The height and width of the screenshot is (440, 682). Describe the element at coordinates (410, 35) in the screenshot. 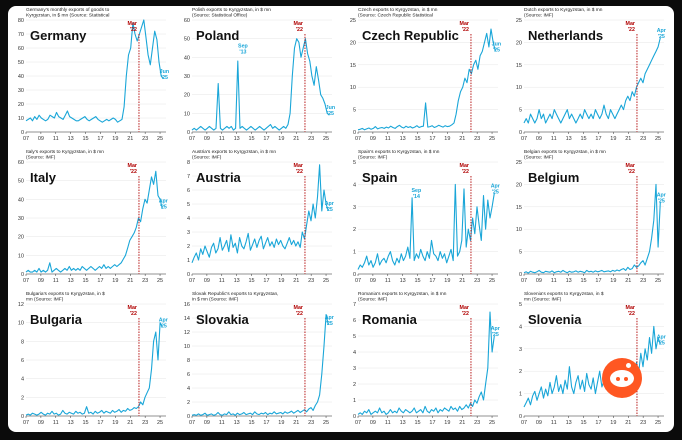

I see `country-title: Czech Republic` at that location.